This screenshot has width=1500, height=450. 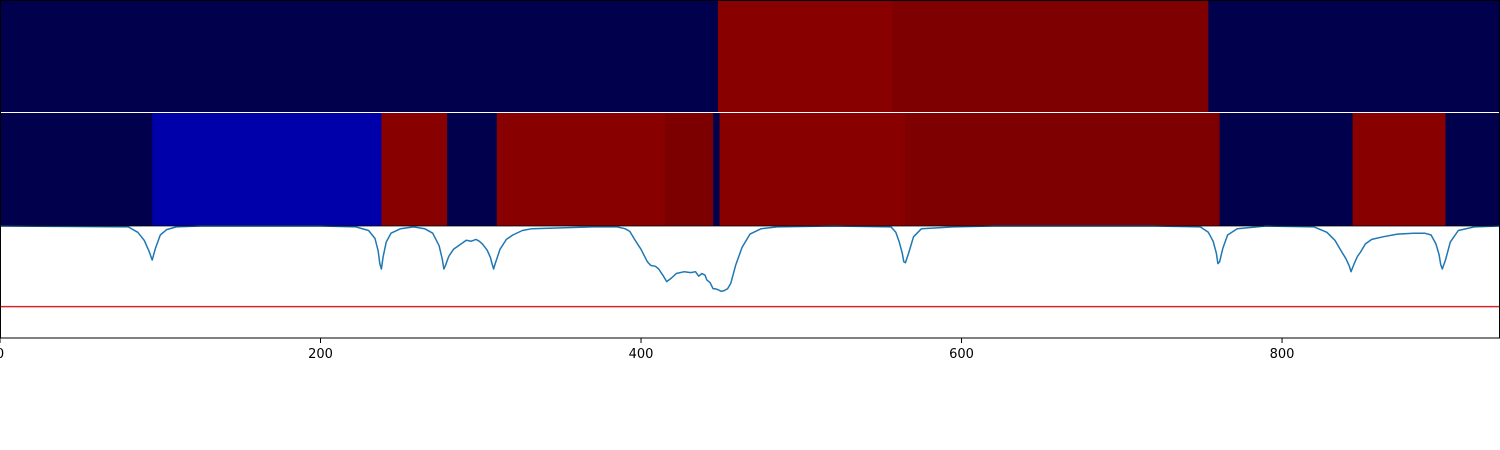 What do you see at coordinates (961, 354) in the screenshot?
I see `x-tick-label-3: 600` at bounding box center [961, 354].